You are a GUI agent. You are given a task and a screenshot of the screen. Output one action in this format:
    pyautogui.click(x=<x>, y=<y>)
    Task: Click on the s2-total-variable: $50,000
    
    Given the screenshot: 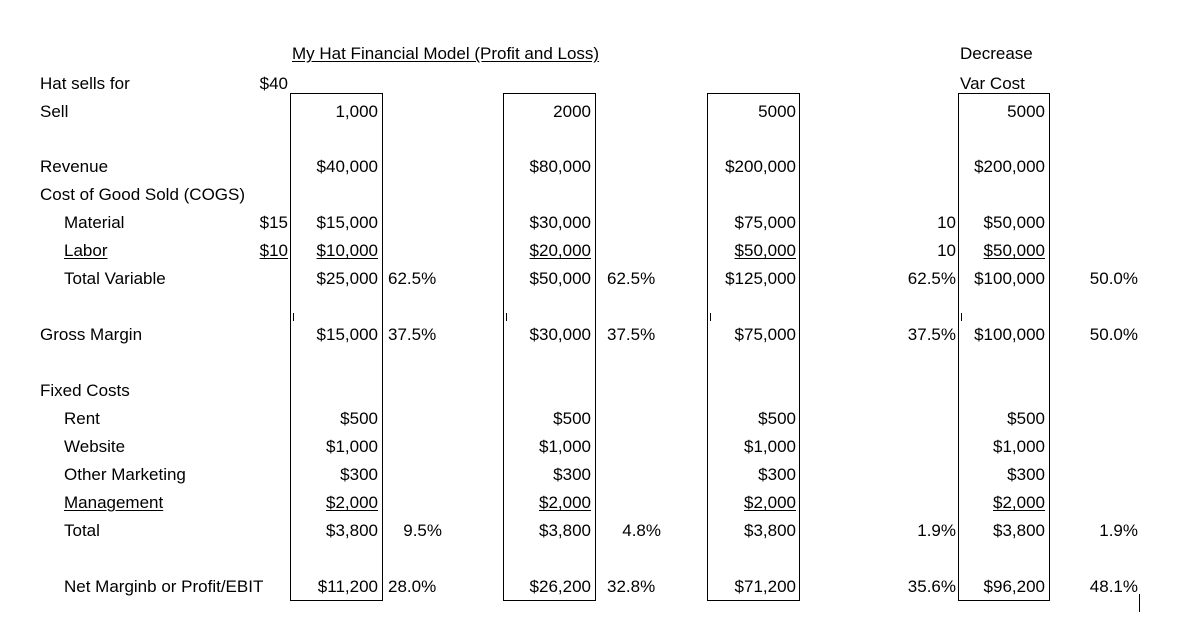 What is the action you would take?
    pyautogui.click(x=560, y=278)
    